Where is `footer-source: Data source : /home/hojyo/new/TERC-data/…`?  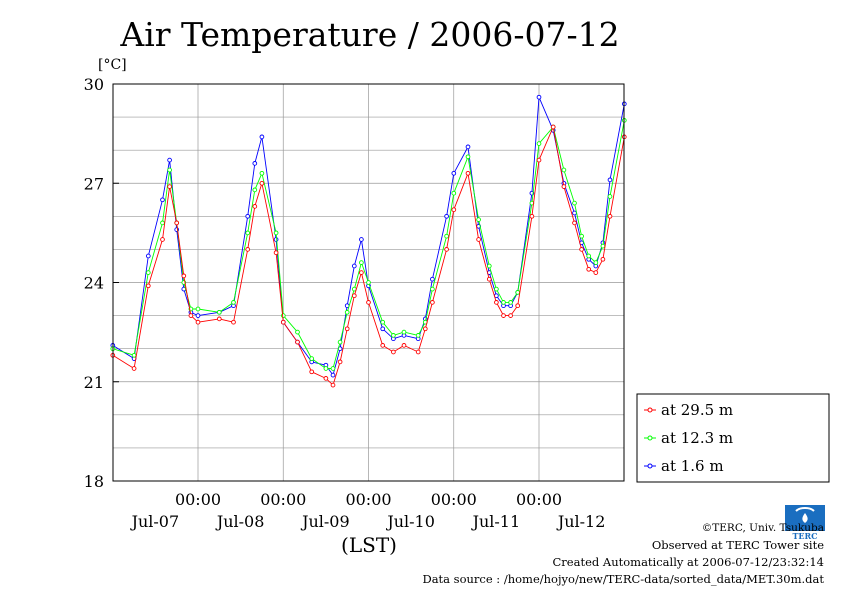 footer-source: Data source : /home/hojyo/new/TERC-data/… is located at coordinates (623, 579).